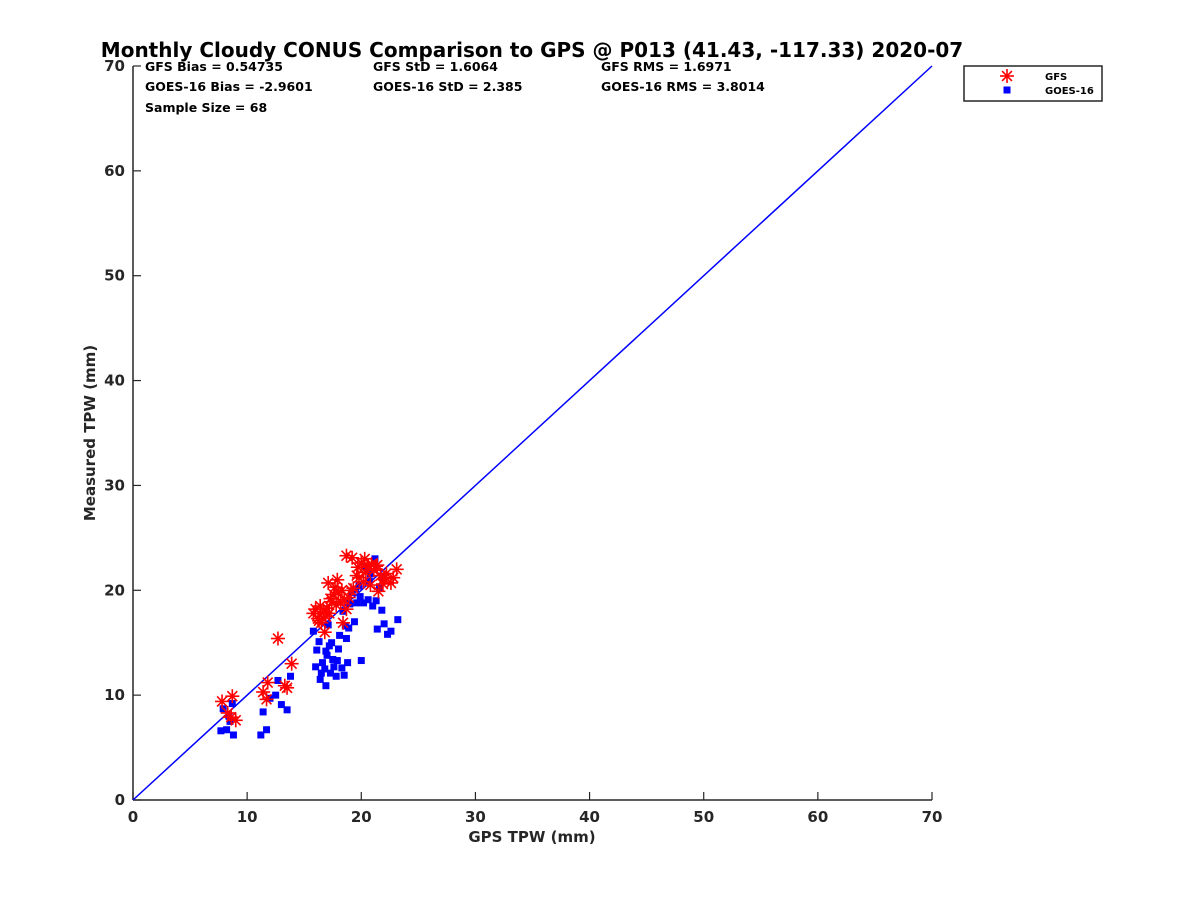 This screenshot has height=900, width=1200. What do you see at coordinates (932, 817) in the screenshot?
I see `x-tick-label: 70` at bounding box center [932, 817].